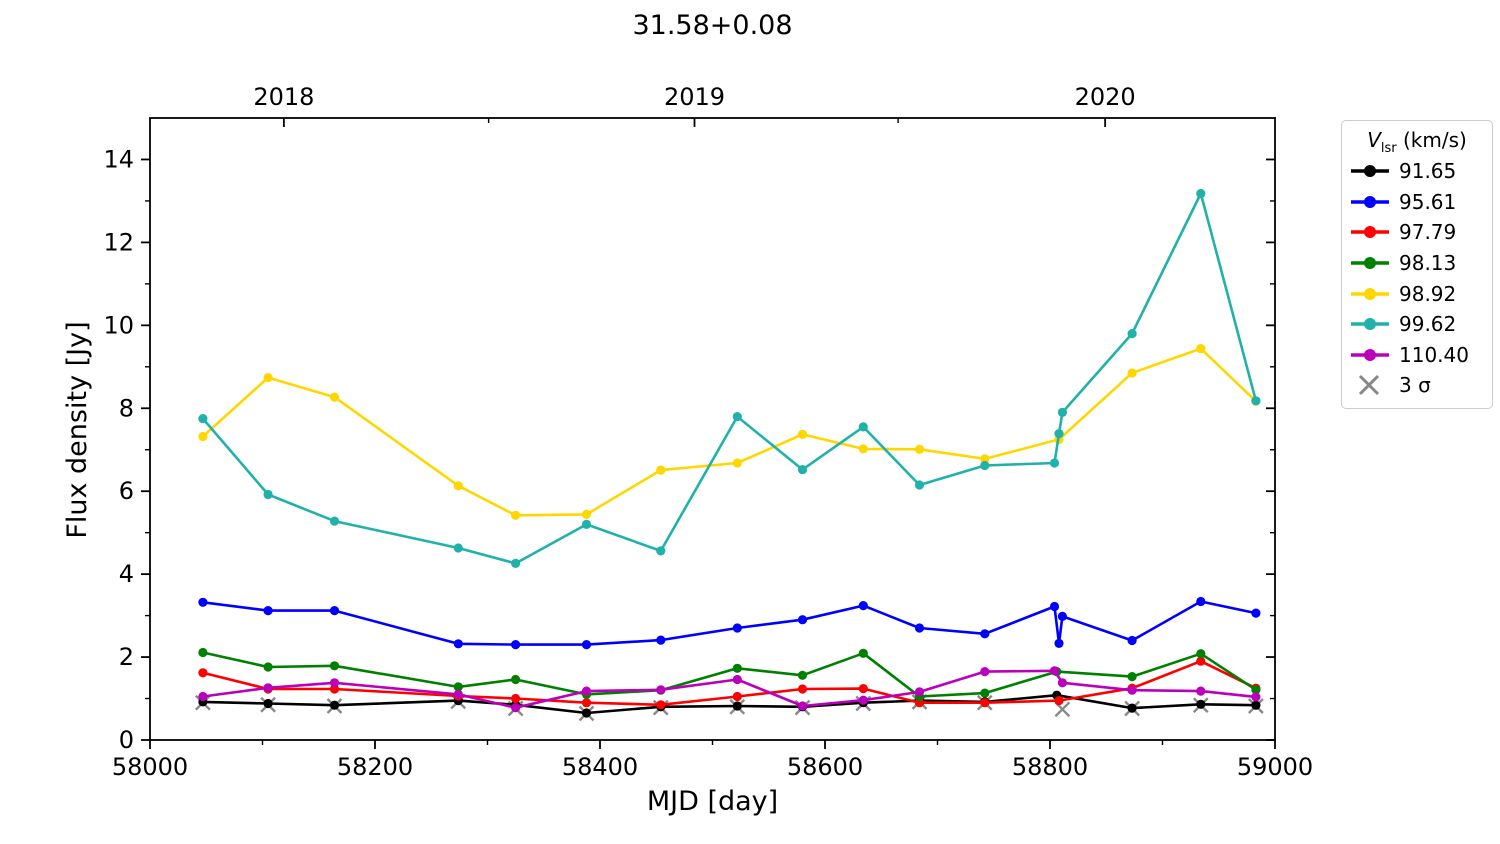 The width and height of the screenshot is (1500, 844). I want to click on chart-title: 31.58+0.08, so click(712, 25).